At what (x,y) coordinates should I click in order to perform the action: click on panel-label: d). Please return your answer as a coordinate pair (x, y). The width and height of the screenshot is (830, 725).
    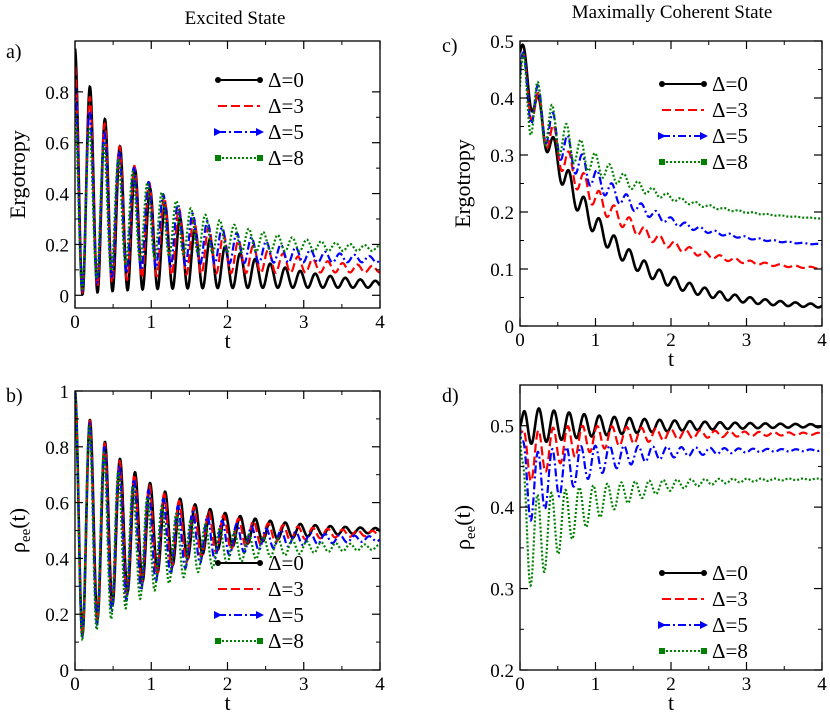
    Looking at the image, I should click on (450, 396).